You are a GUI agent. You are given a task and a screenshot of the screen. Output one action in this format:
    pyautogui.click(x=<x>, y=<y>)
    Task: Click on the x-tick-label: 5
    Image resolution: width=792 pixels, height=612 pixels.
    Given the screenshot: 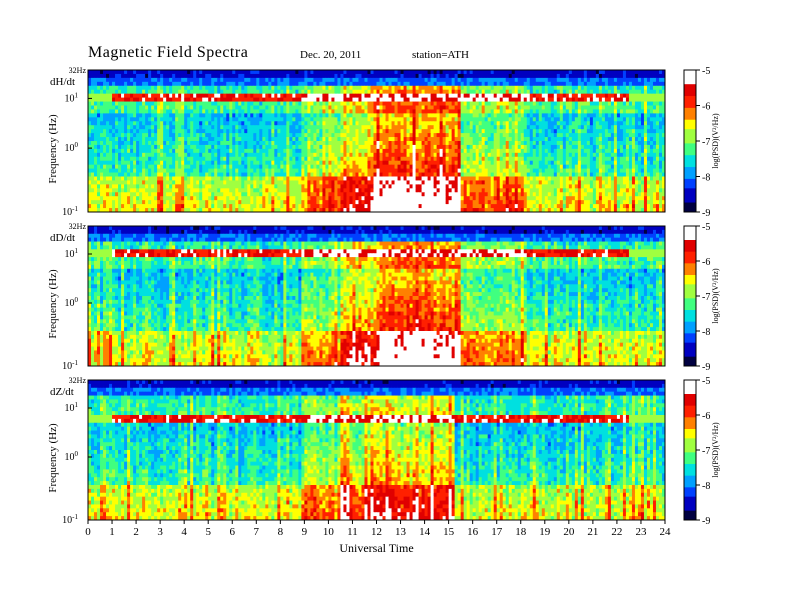 What is the action you would take?
    pyautogui.click(x=208, y=532)
    